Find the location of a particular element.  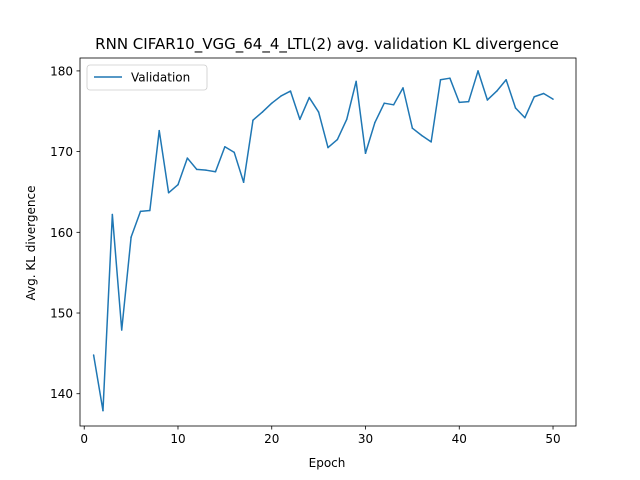

y-tick-label: 140 is located at coordinates (61, 394).